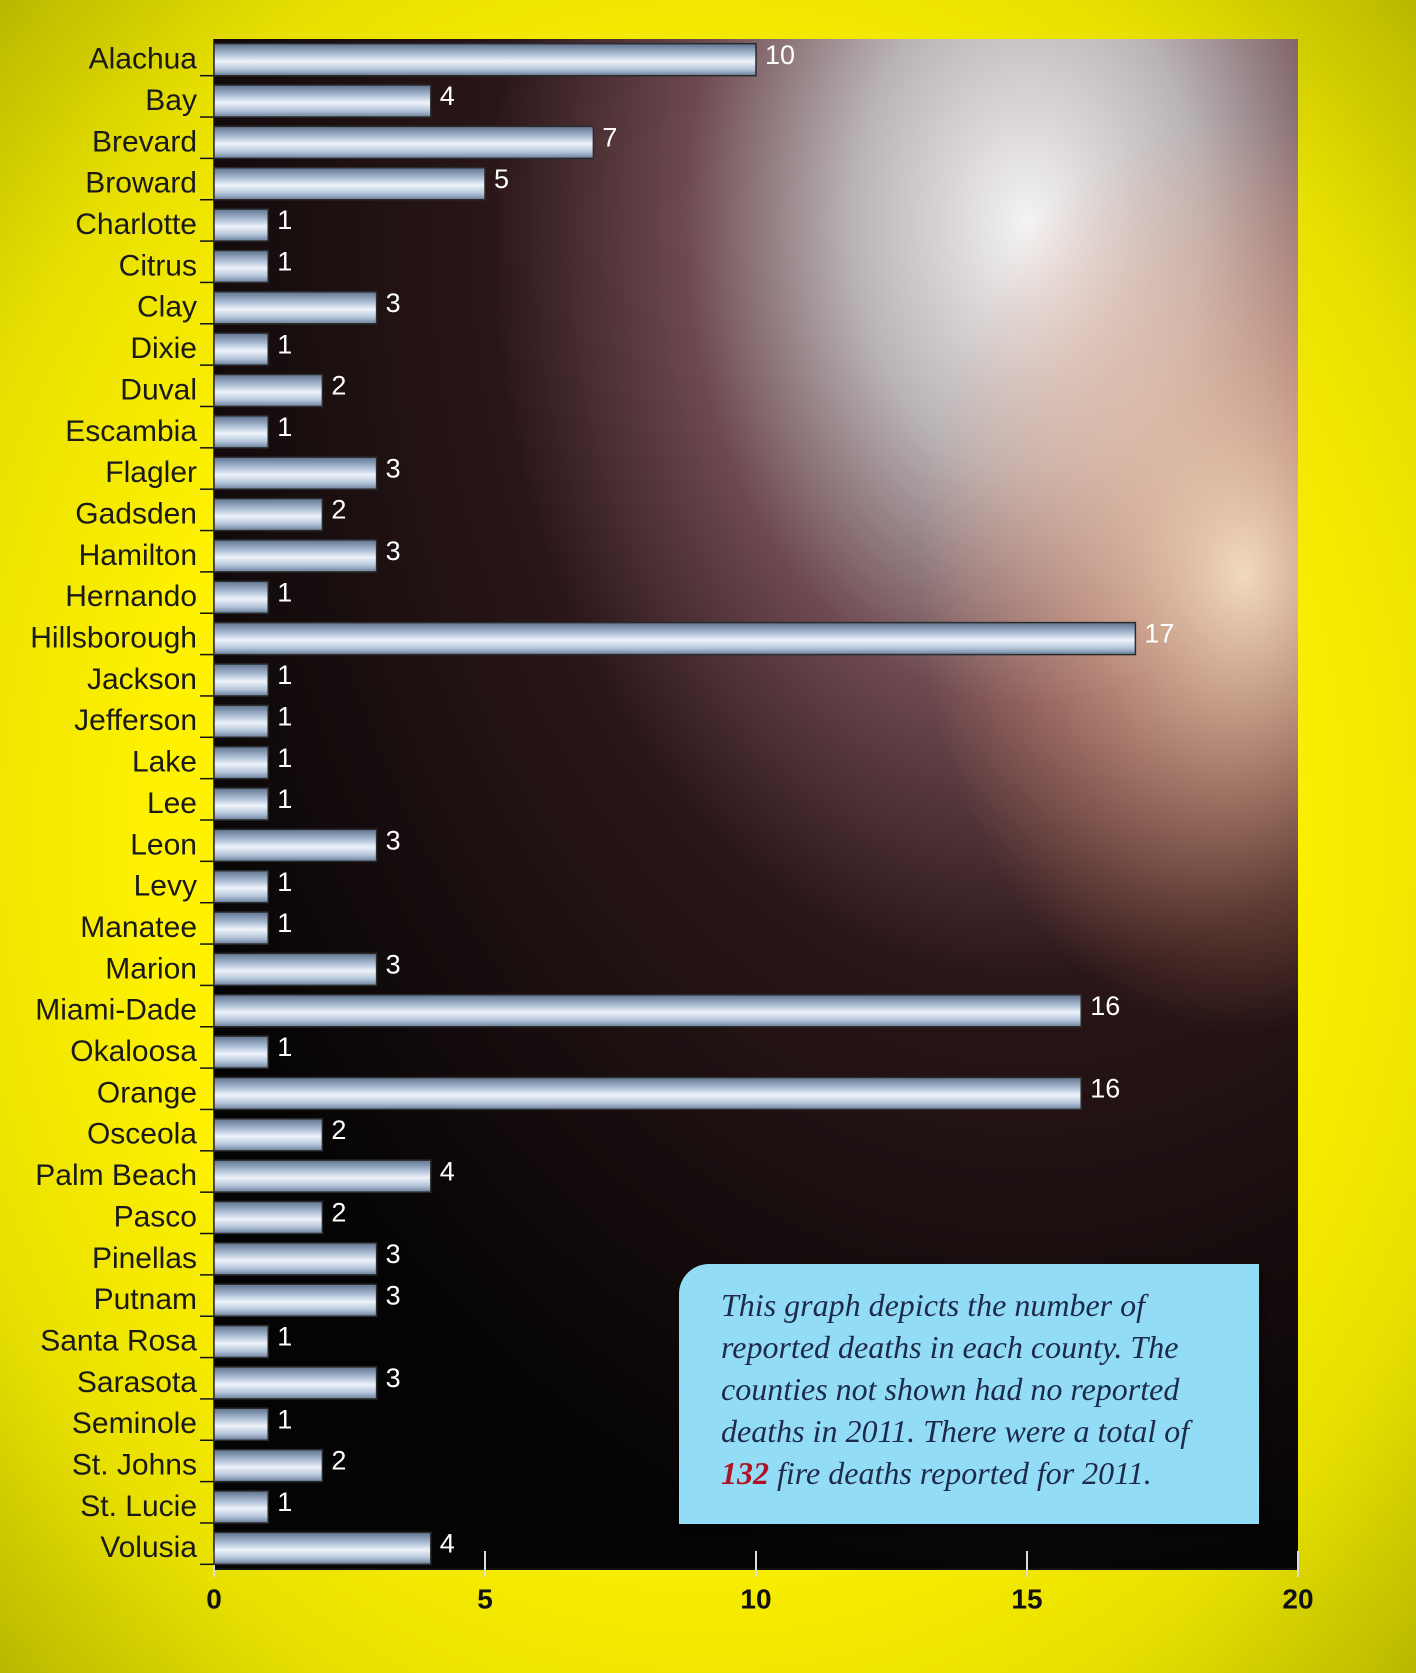 Image resolution: width=1416 pixels, height=1673 pixels. I want to click on y-tick-label: Clay, so click(167, 307).